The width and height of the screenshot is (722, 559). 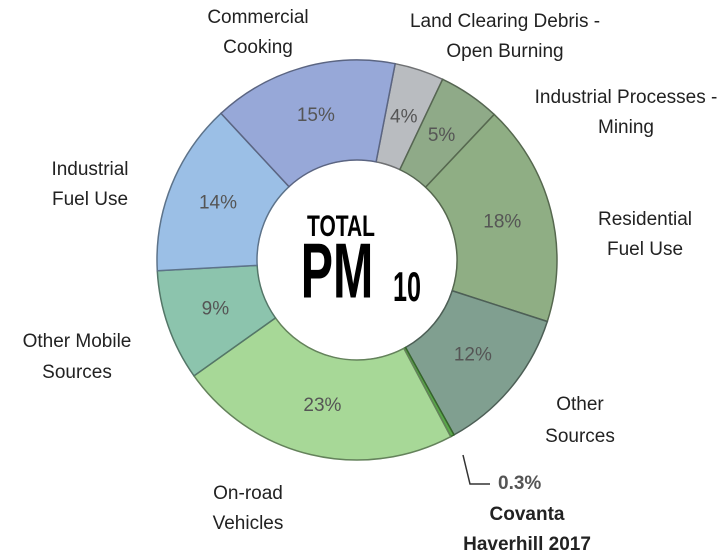 What do you see at coordinates (248, 493) in the screenshot?
I see `category-label: On-road` at bounding box center [248, 493].